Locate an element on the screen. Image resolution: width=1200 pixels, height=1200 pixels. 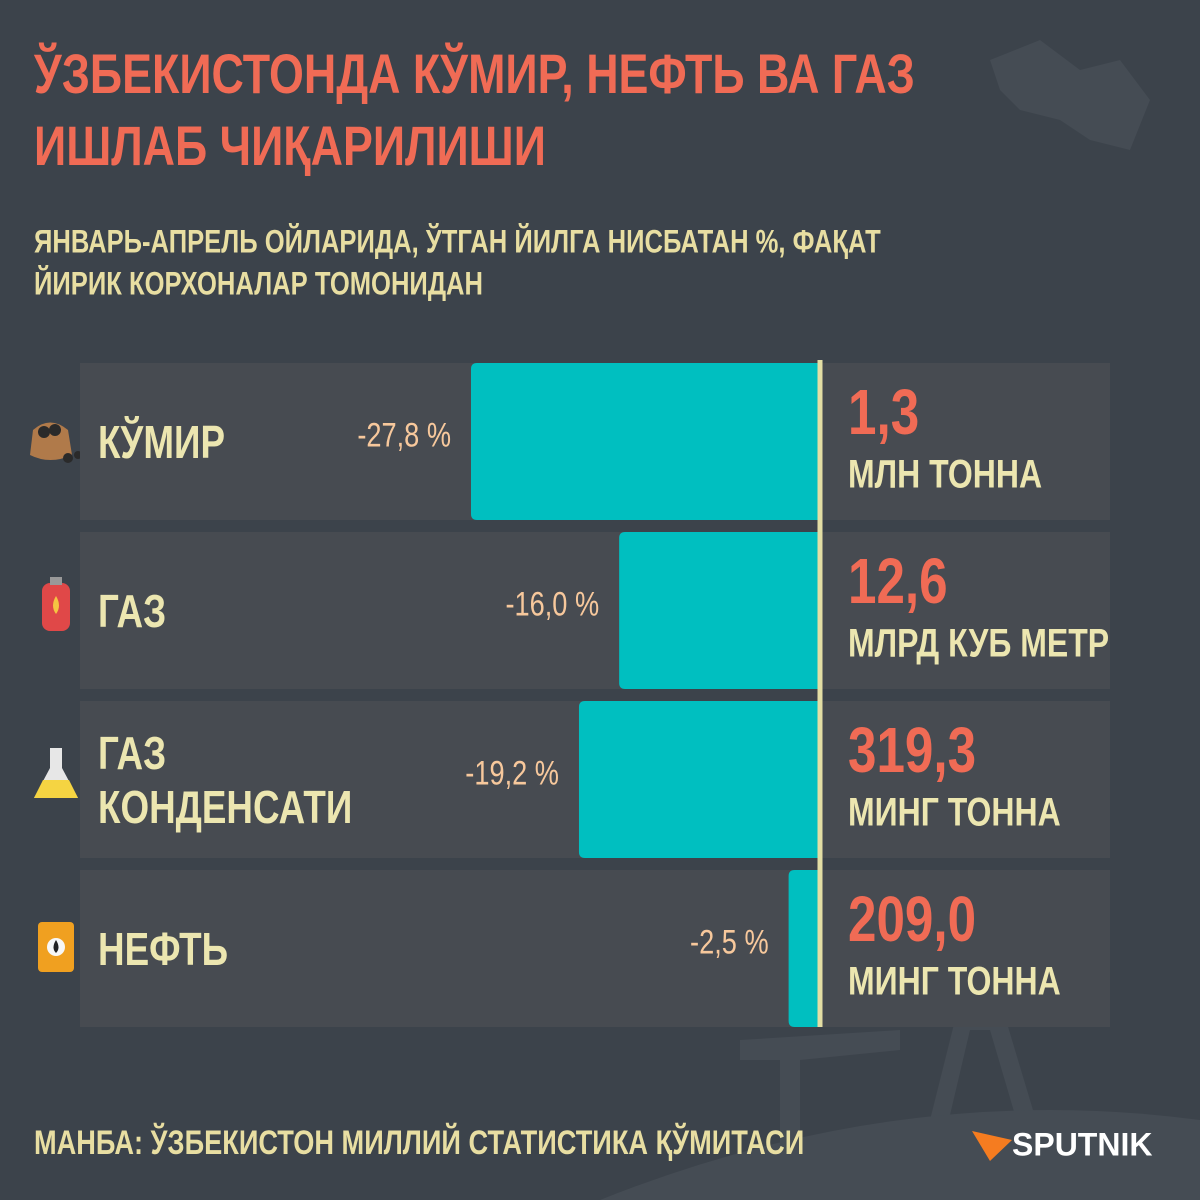
value-label: -16,0 % is located at coordinates (552, 604).